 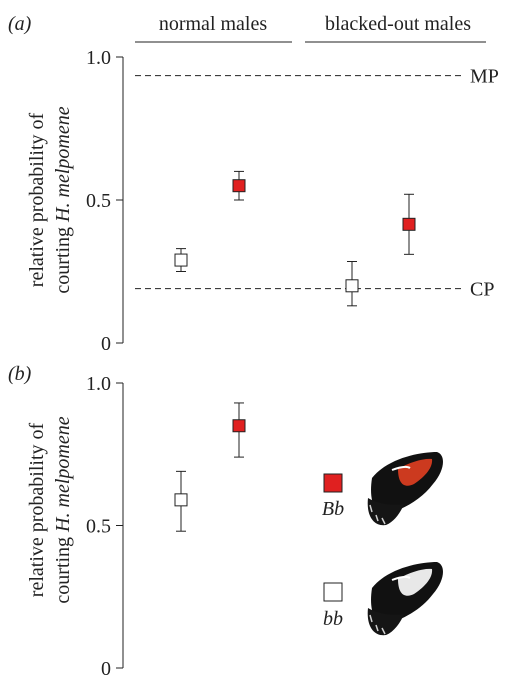 I want to click on legend-label-bb: bb, so click(x=333, y=619).